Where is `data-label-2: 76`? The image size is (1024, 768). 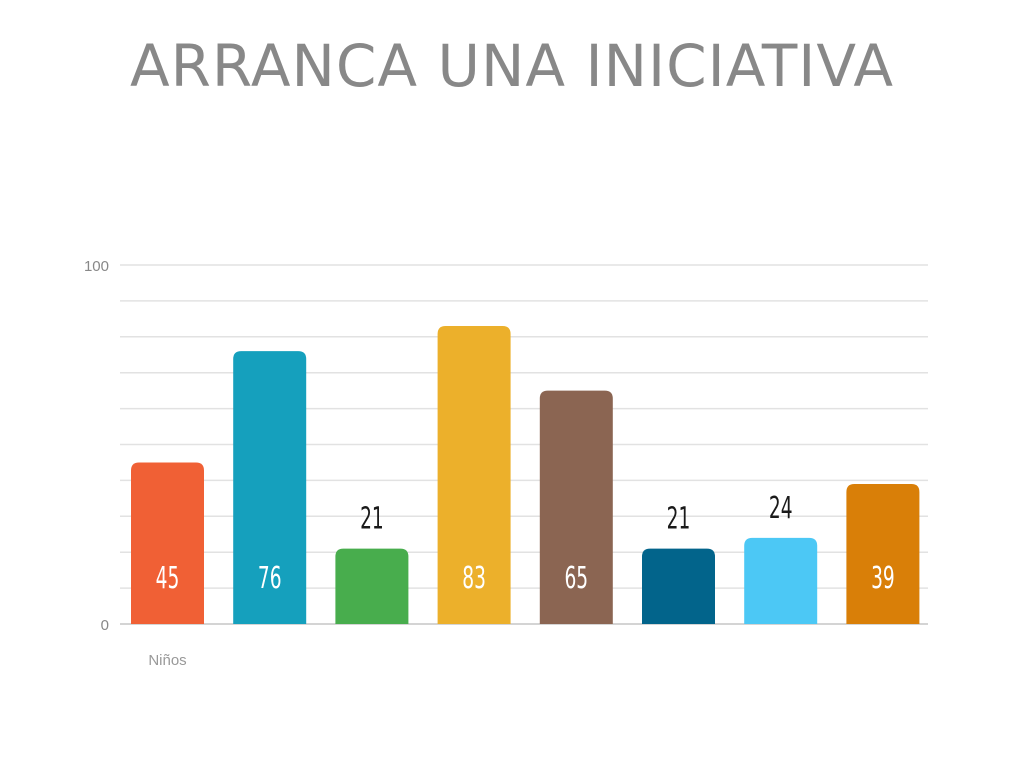 data-label-2: 76 is located at coordinates (270, 577).